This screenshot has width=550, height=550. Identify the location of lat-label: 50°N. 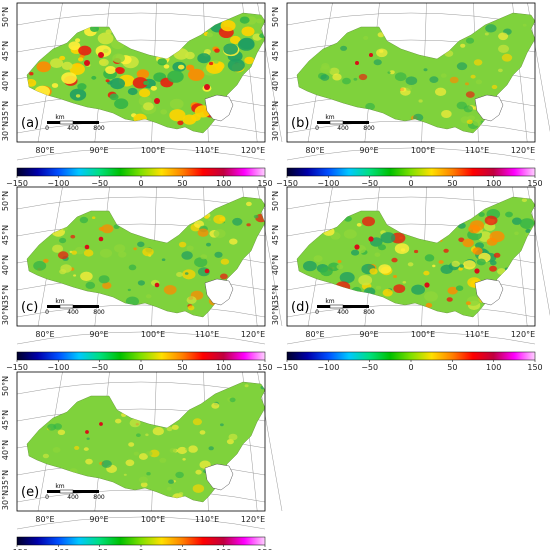
(5, 386).